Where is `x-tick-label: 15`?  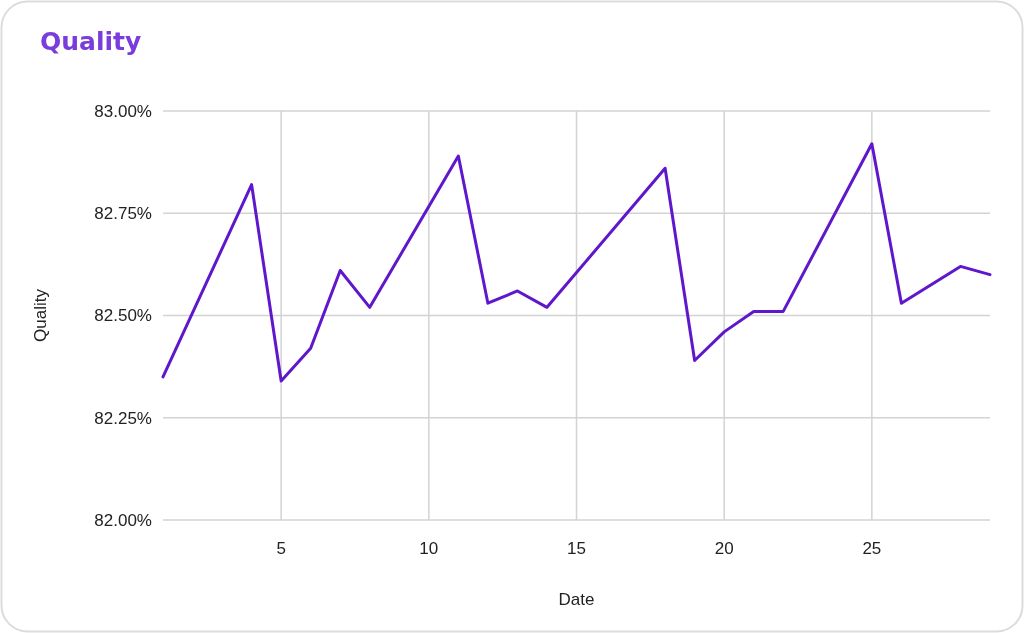 x-tick-label: 15 is located at coordinates (576, 548).